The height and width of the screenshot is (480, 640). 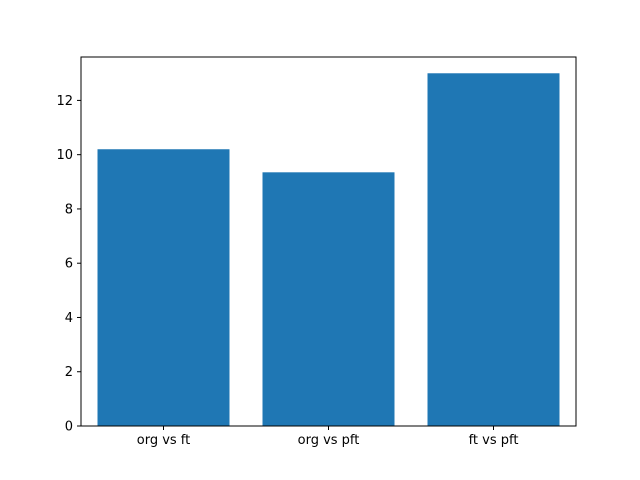 I want to click on y-tick-label: 8, so click(x=69, y=209).